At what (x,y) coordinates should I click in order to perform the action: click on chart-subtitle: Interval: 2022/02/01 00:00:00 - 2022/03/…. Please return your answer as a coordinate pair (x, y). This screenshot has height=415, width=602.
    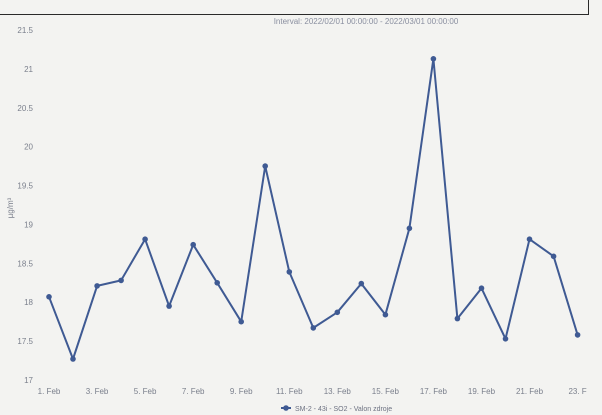
    Looking at the image, I should click on (366, 21).